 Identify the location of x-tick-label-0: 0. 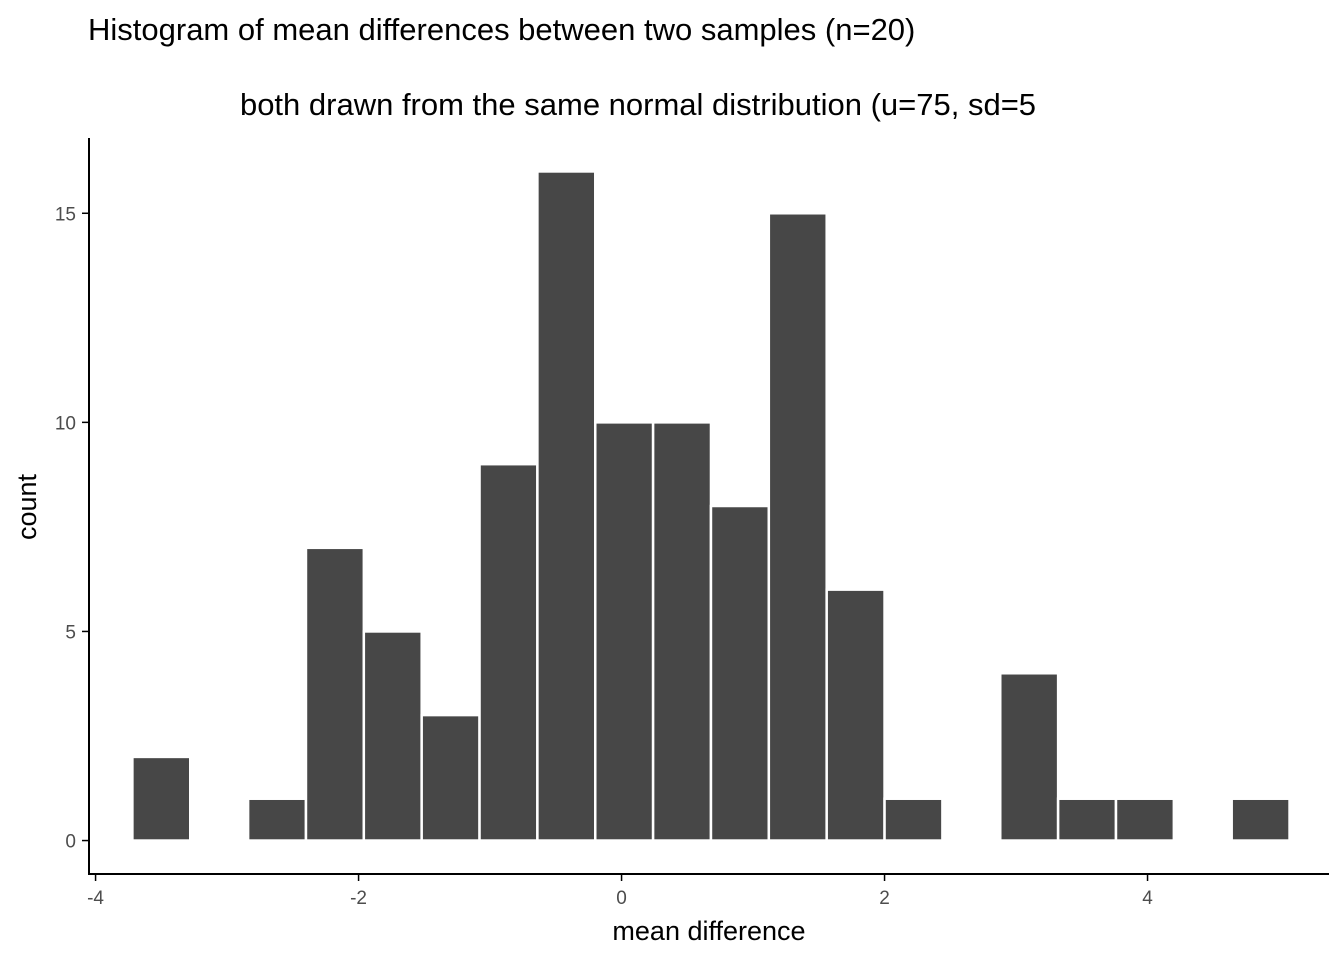
(621, 898).